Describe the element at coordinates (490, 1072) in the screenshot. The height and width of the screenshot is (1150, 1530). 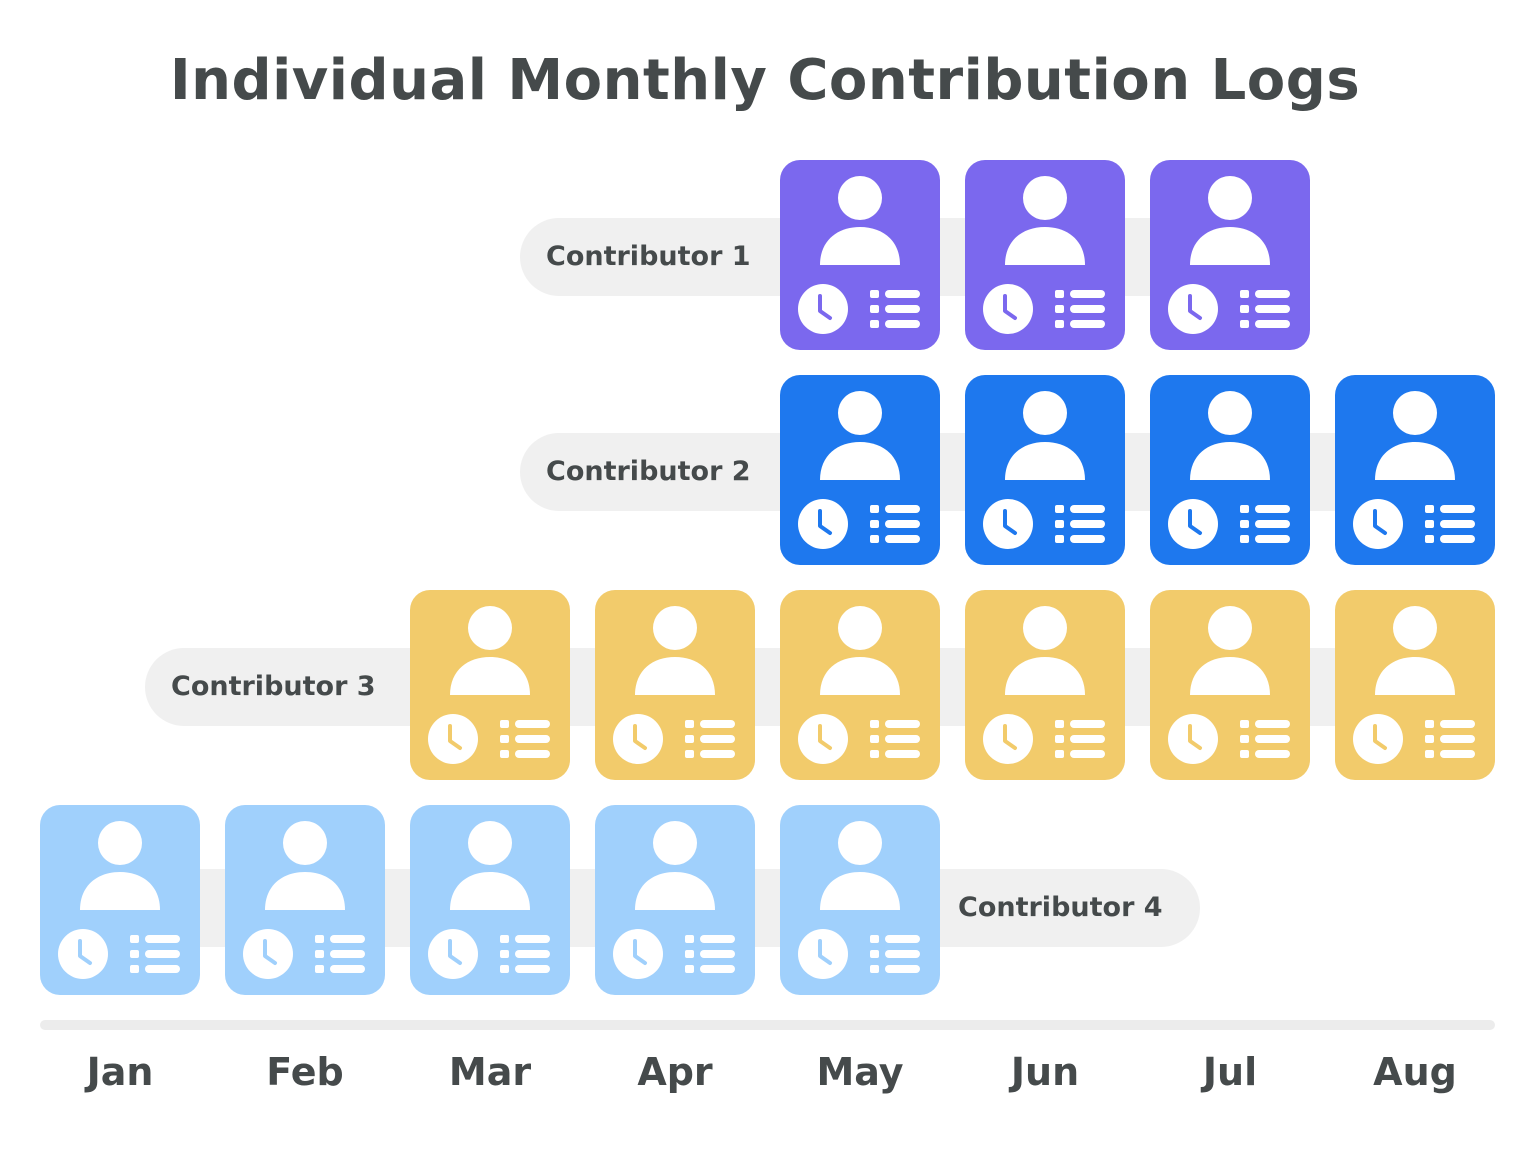
I see `month-label: Mar` at that location.